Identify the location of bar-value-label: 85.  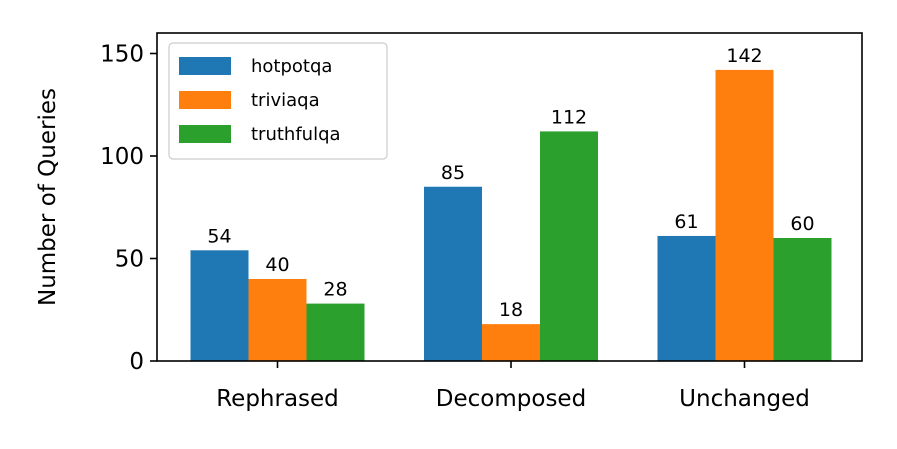
(453, 173).